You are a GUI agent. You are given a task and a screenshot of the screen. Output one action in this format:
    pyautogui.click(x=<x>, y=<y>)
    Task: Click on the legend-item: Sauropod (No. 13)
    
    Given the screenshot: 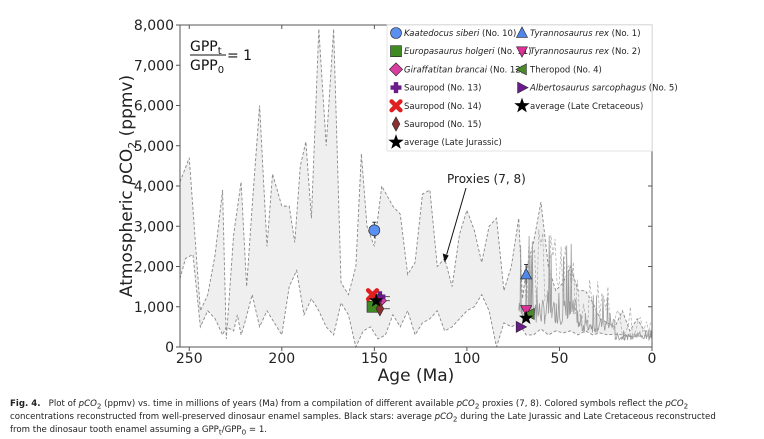 What is the action you would take?
    pyautogui.click(x=435, y=88)
    